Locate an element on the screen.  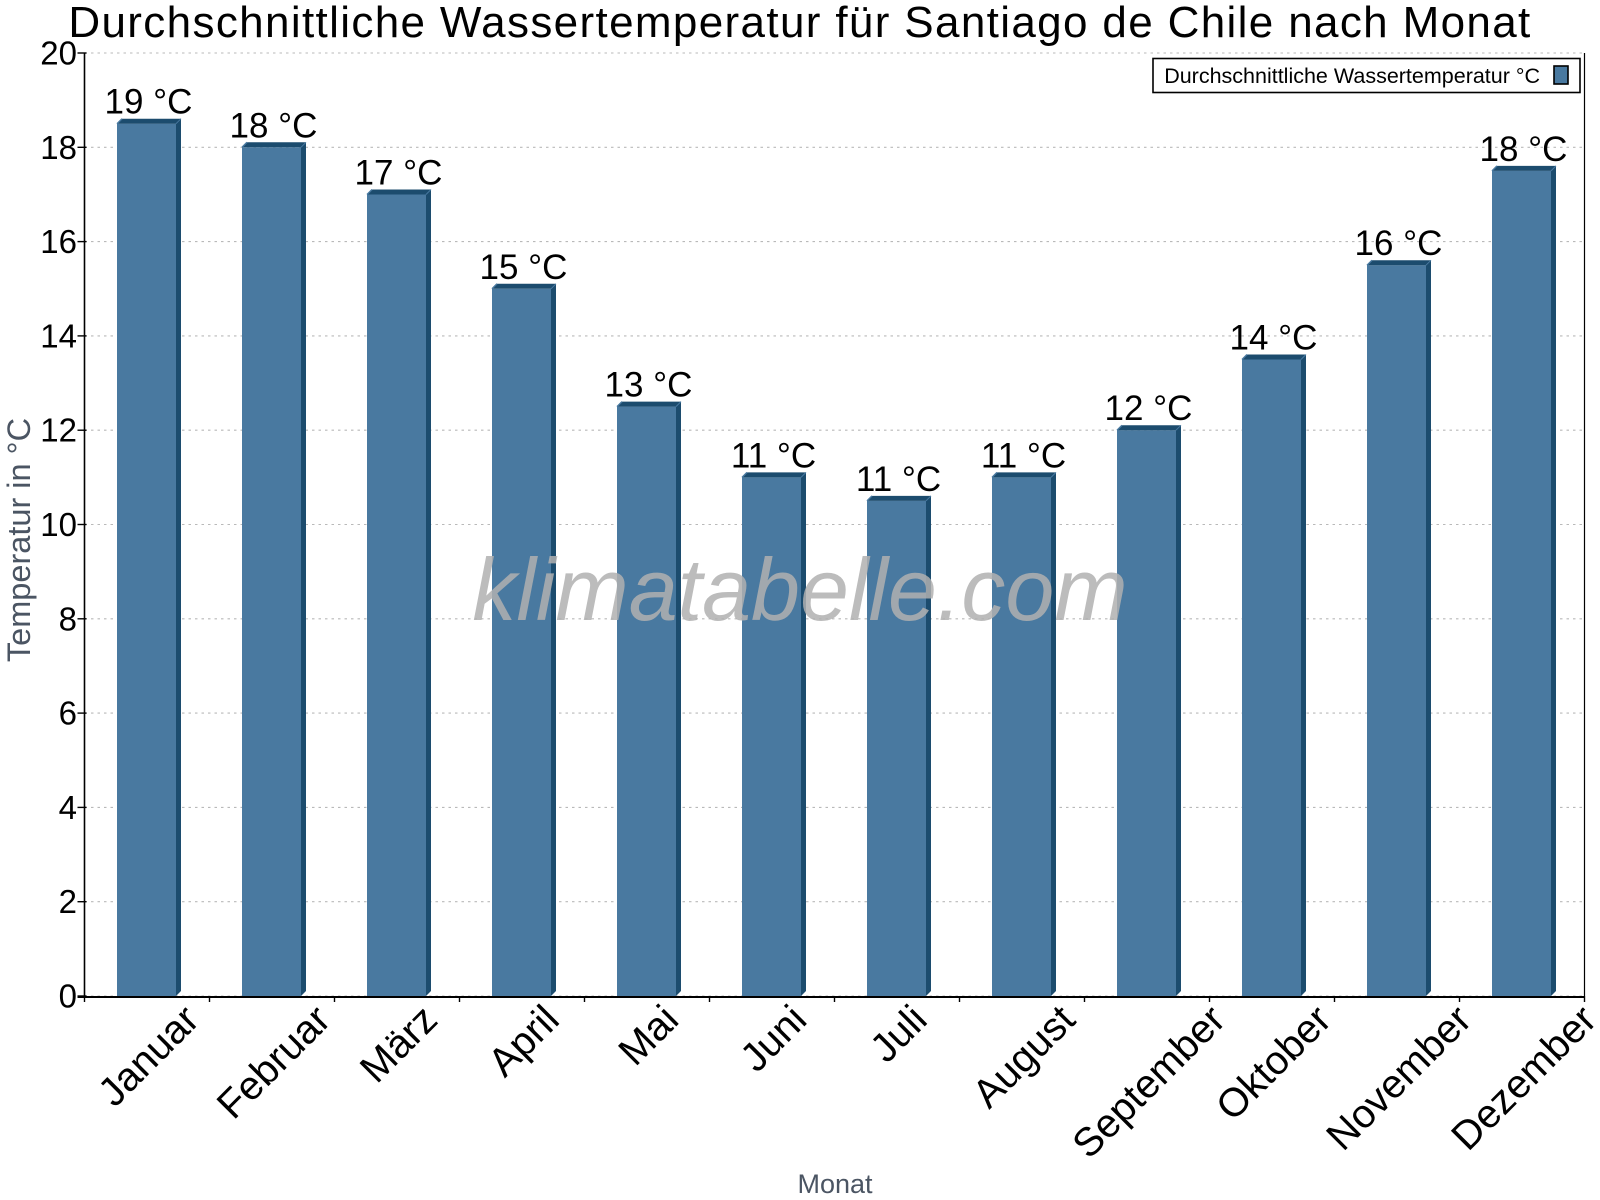
svg-text: 8 is located at coordinates (68, 618).